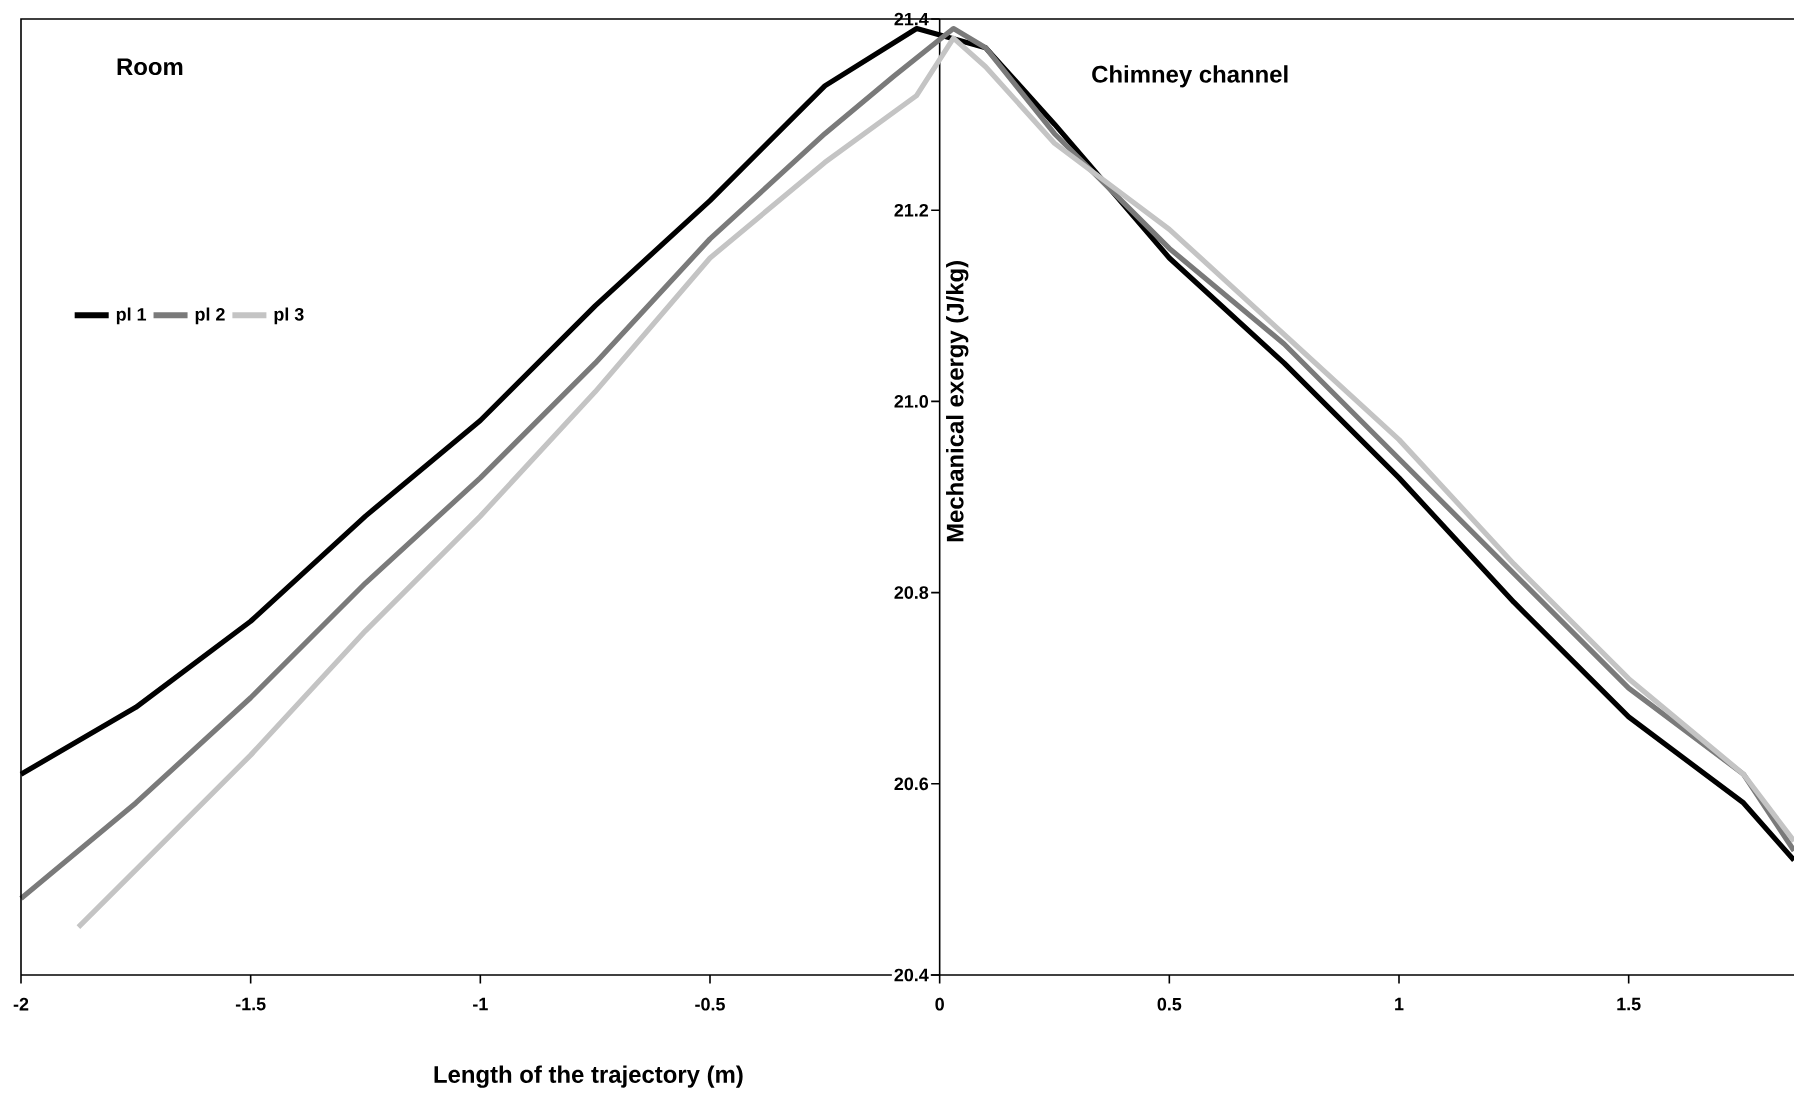 The image size is (1794, 1106). Describe the element at coordinates (588, 1076) in the screenshot. I see `x-axis-title: Length of the trajectory (m)` at that location.